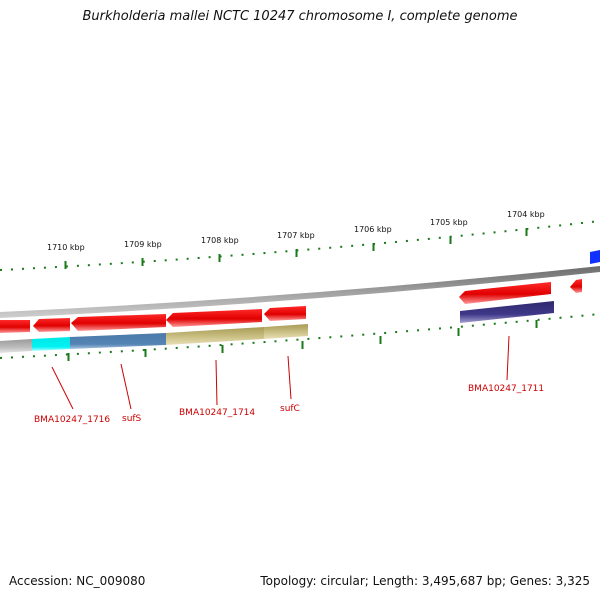 This screenshot has width=600, height=600. Describe the element at coordinates (220, 240) in the screenshot. I see `tick-label: 1708 kbp` at that location.